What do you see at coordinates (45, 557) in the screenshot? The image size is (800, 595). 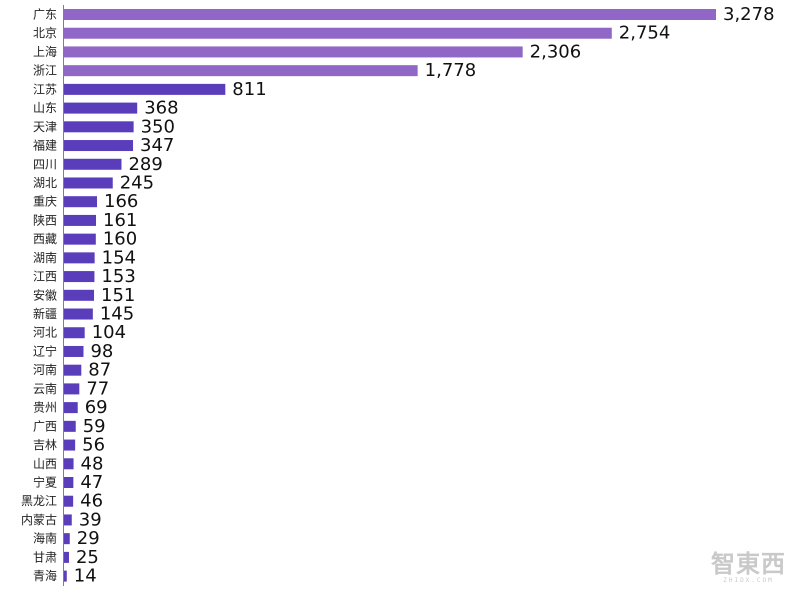 I see `category-label: 甘肃` at bounding box center [45, 557].